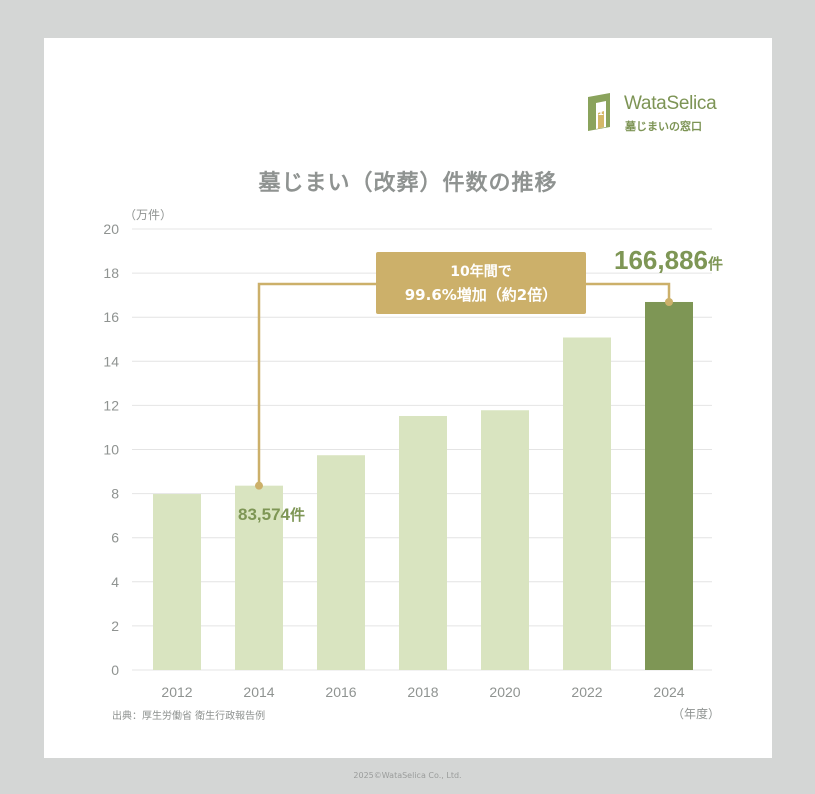  What do you see at coordinates (504, 692) in the screenshot?
I see `x-tick-label: 2020` at bounding box center [504, 692].